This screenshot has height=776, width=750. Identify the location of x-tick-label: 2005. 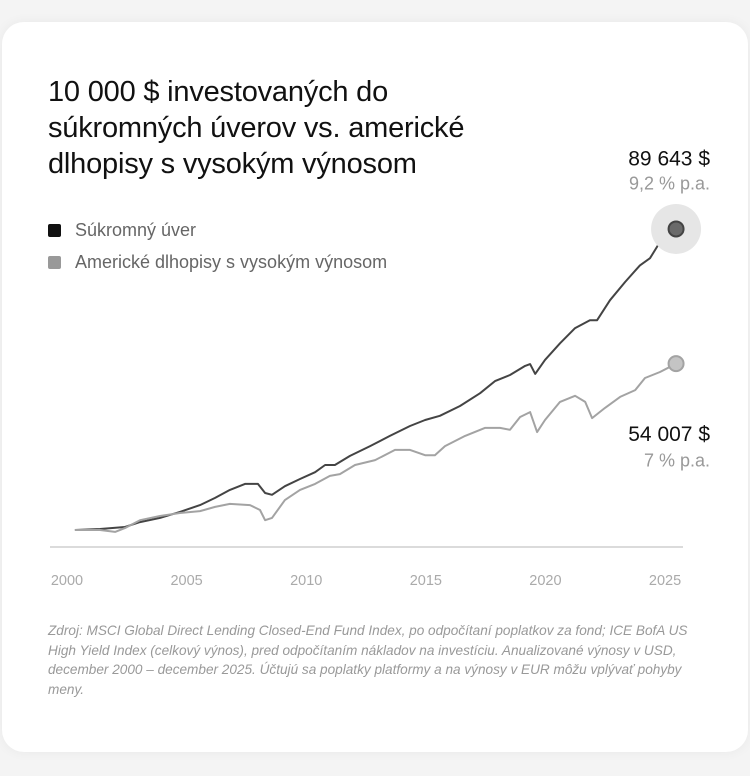
(186, 581).